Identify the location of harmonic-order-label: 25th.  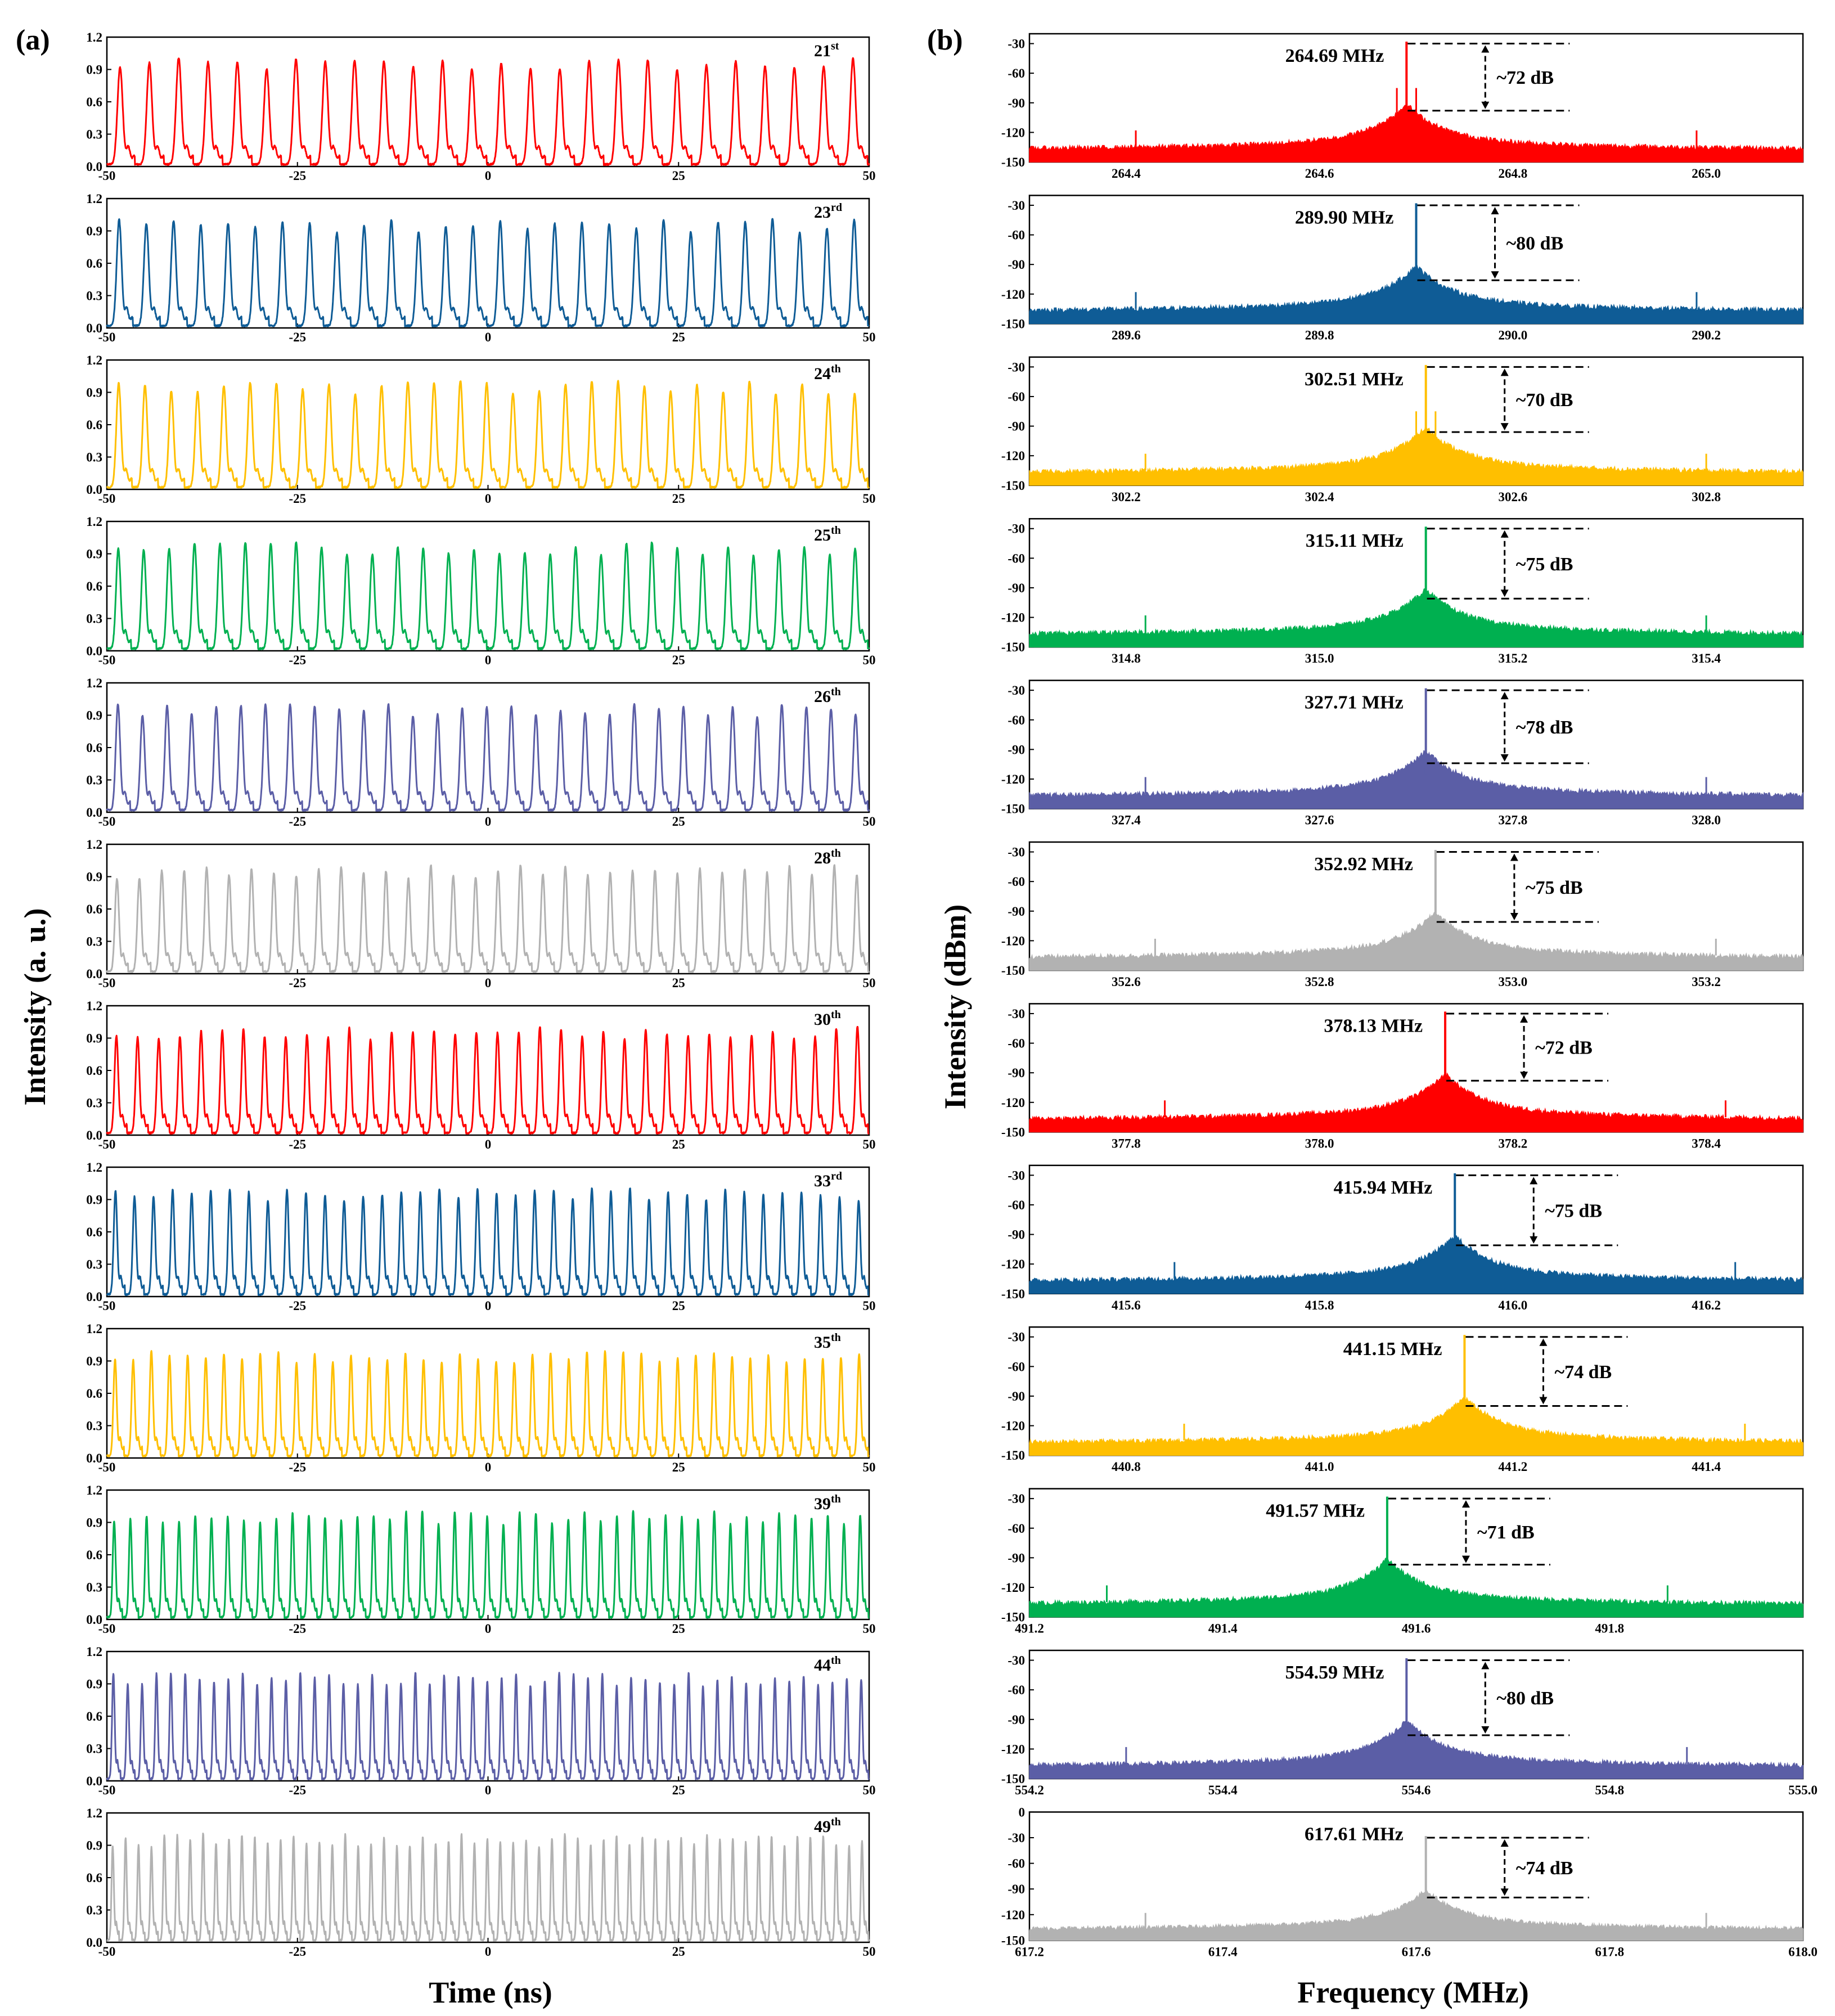
(828, 534).